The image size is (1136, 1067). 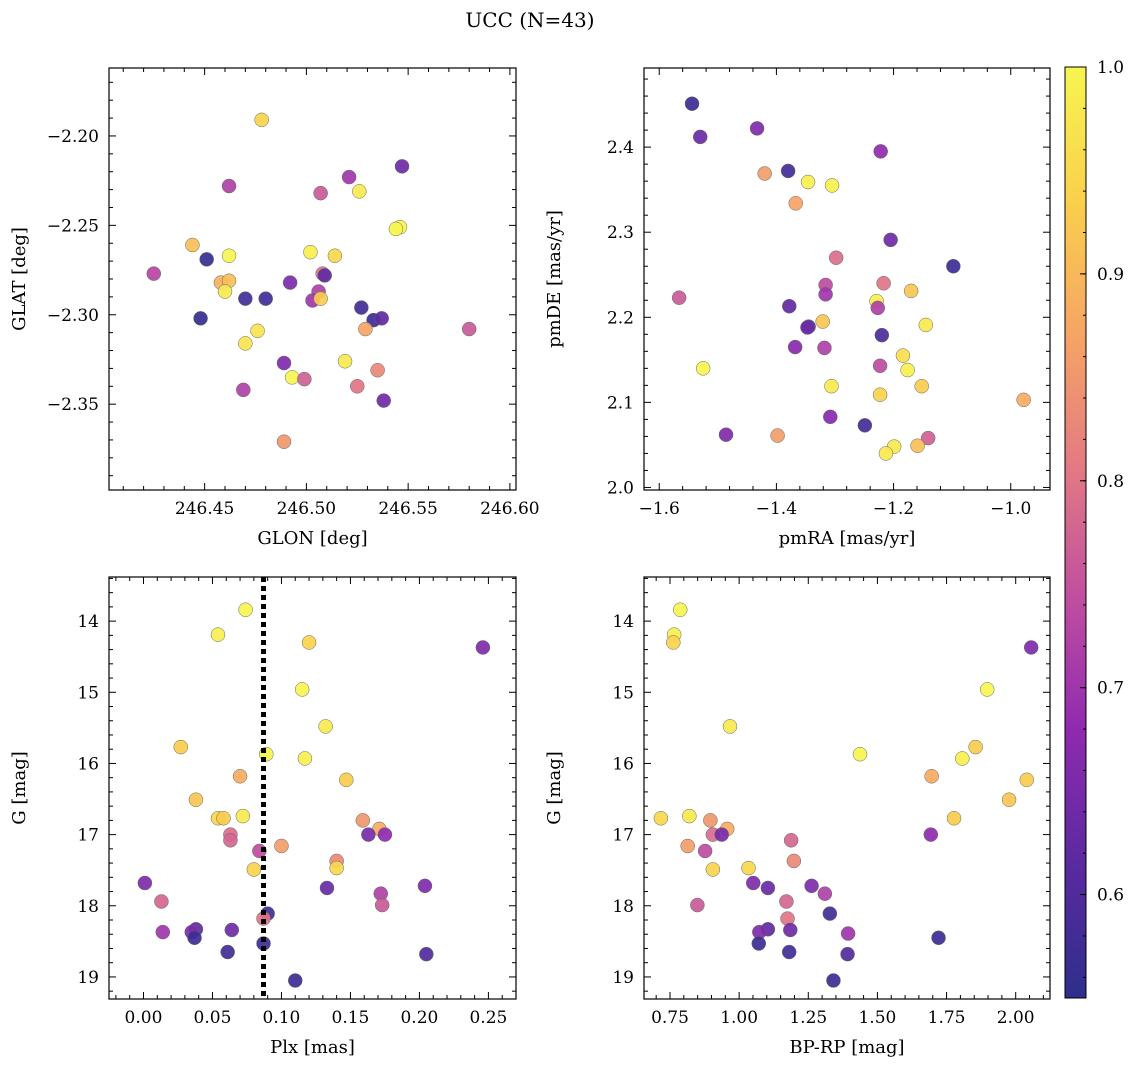 What do you see at coordinates (1010, 509) in the screenshot?
I see `x-tick-label: −1.0` at bounding box center [1010, 509].